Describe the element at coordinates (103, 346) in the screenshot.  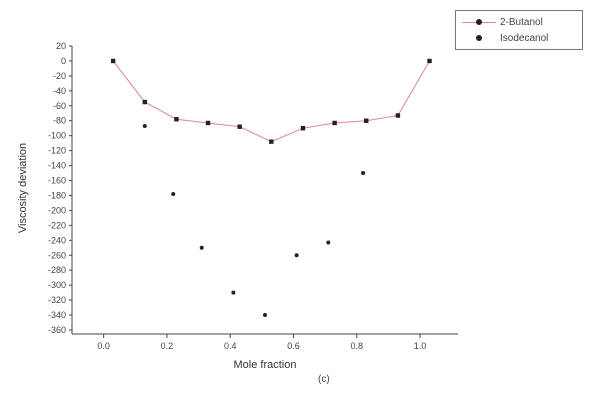
I see `x-tick-label: 0.0` at that location.